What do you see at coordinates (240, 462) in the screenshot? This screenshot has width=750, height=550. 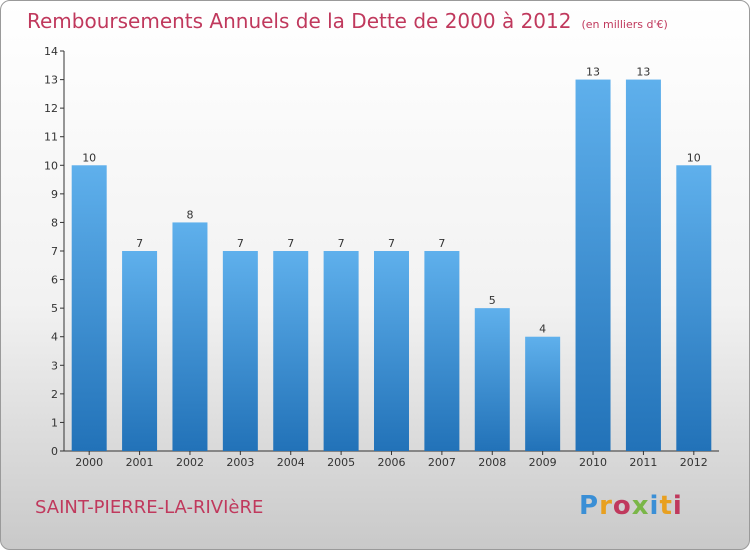 I see `x-tick-label: 2003` at bounding box center [240, 462].